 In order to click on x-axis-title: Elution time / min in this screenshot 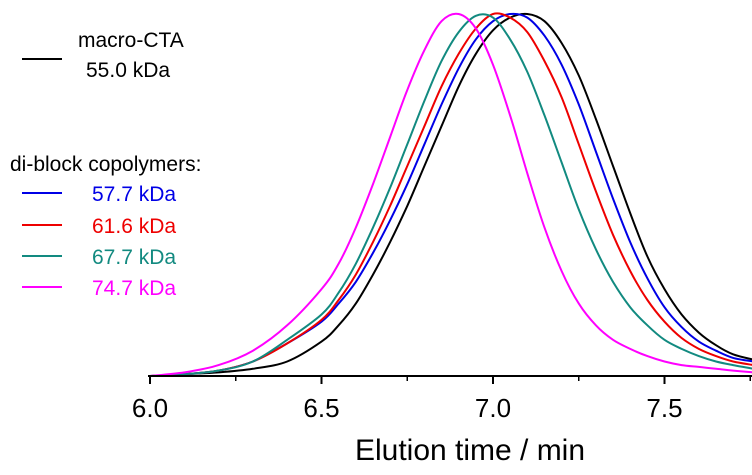, I will do `click(470, 450)`.